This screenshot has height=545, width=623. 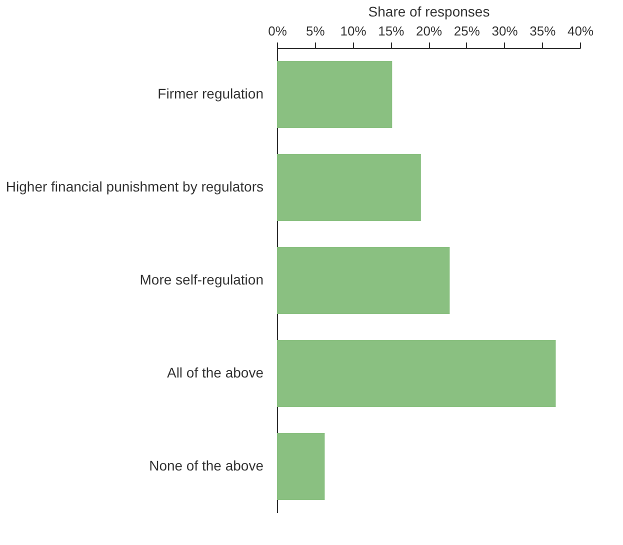 I want to click on x-tick-label: 15%, so click(x=391, y=31).